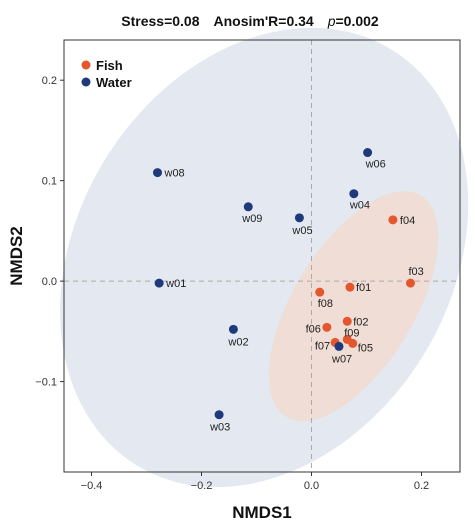 This screenshot has height=530, width=475. Describe the element at coordinates (339, 346) in the screenshot. I see `point-w07` at that location.